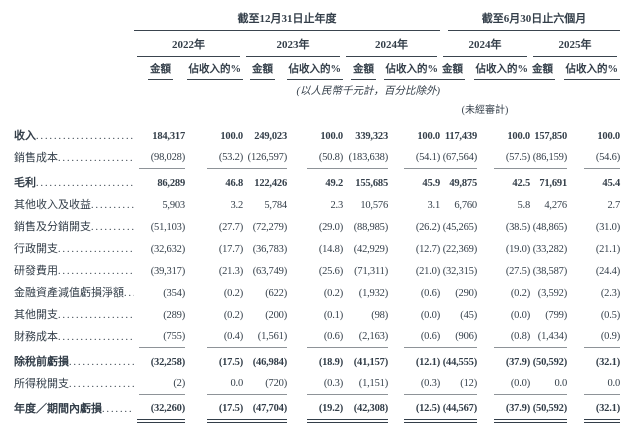 The image size is (630, 436). Describe the element at coordinates (270, 183) in the screenshot. I see `amount-cell: 122,426` at that location.